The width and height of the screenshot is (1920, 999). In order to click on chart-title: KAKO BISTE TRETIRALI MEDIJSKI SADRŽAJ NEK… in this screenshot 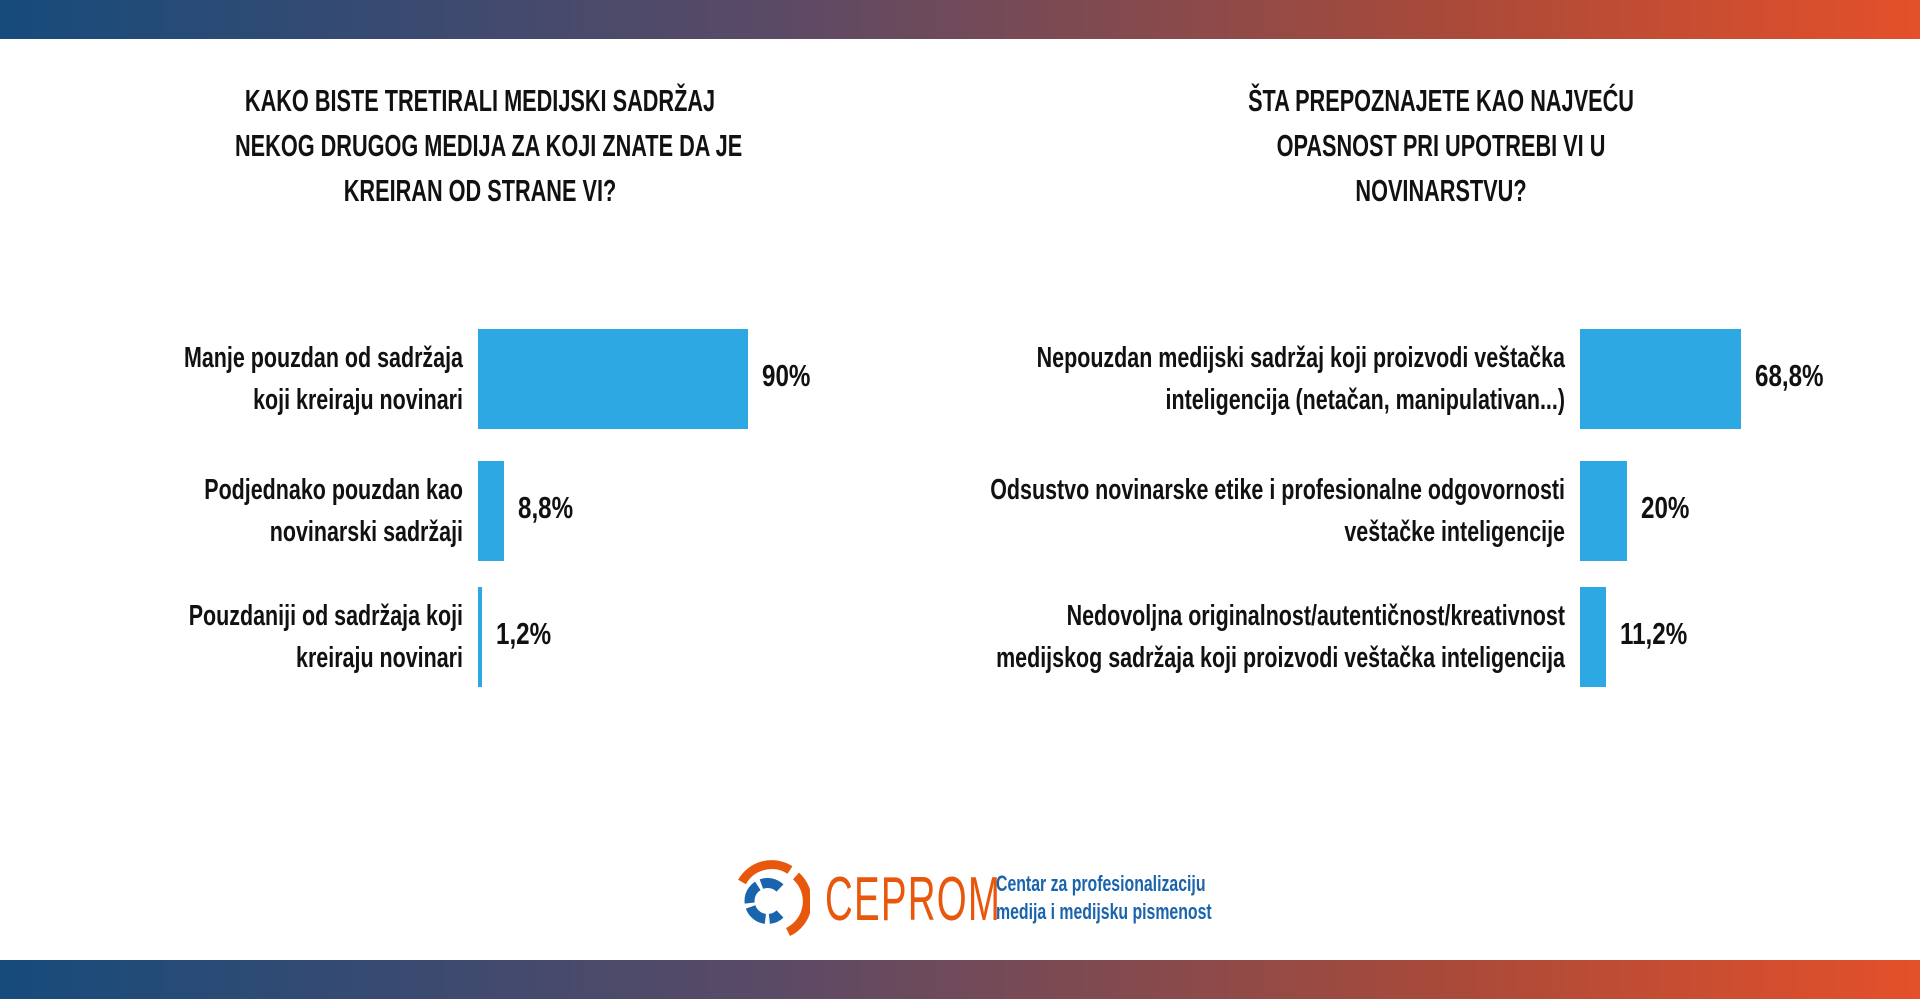, I will do `click(480, 145)`.